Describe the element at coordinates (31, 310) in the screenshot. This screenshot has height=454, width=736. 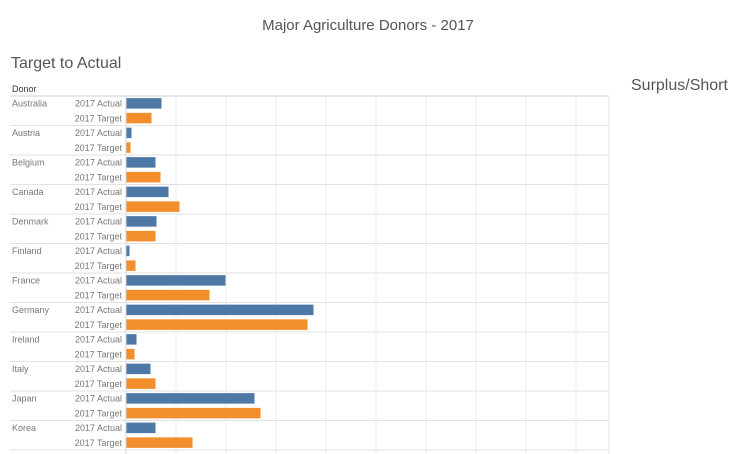
I see `donor-label-germany: Germany` at that location.